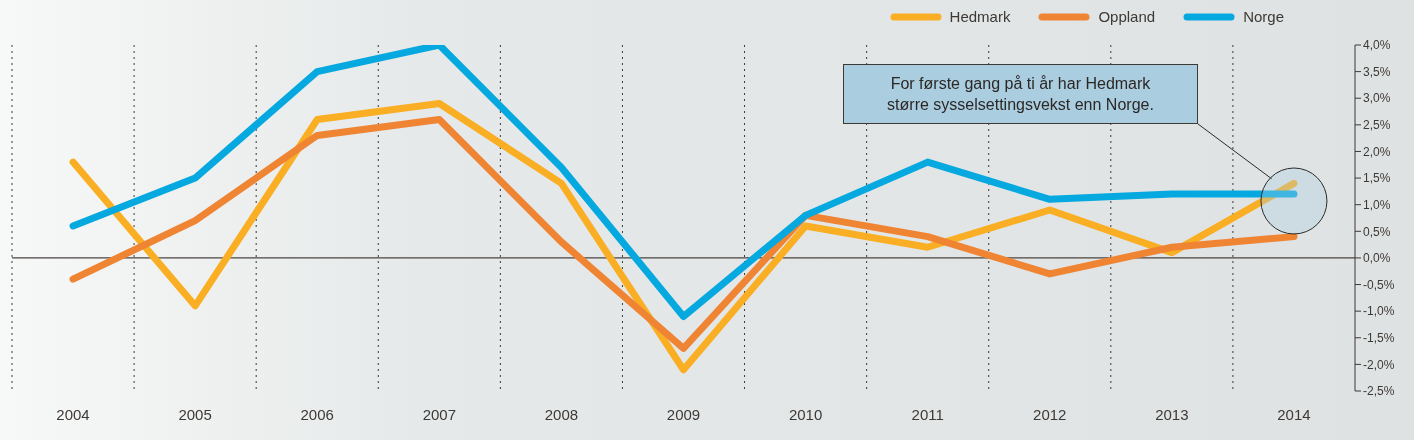 The image size is (1414, 440). Describe the element at coordinates (683, 414) in the screenshot. I see `x-tick-label: 2009` at that location.